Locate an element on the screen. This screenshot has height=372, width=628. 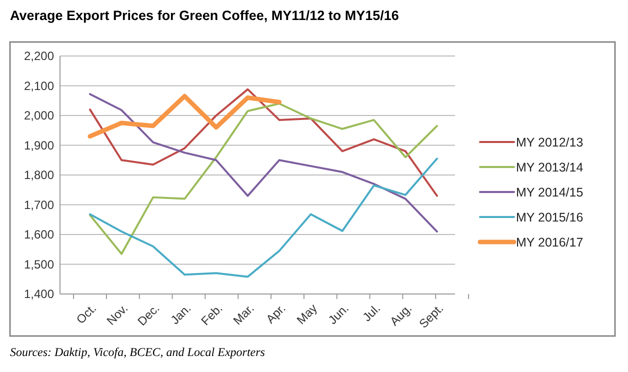
x-tick-label: Jan. is located at coordinates (181, 314).